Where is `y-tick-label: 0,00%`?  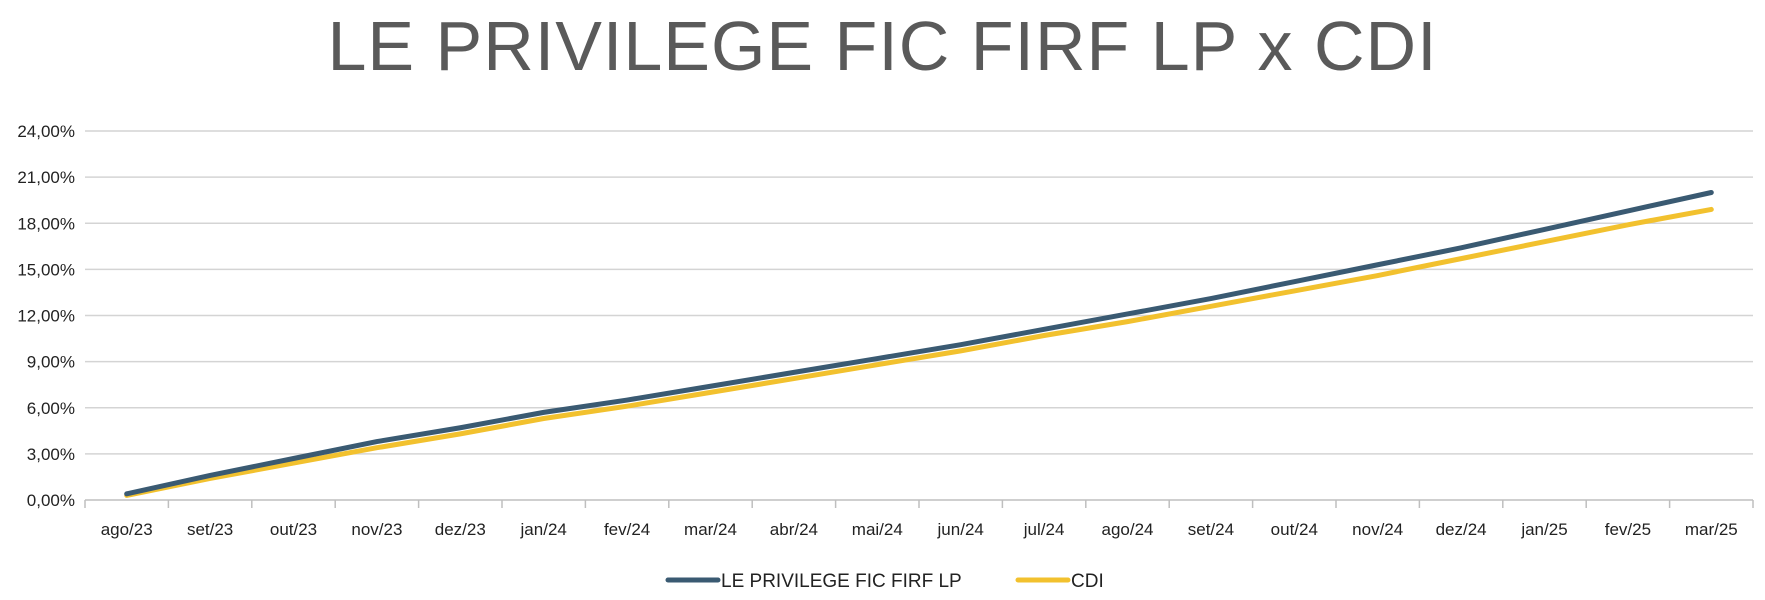 y-tick-label: 0,00% is located at coordinates (51, 500).